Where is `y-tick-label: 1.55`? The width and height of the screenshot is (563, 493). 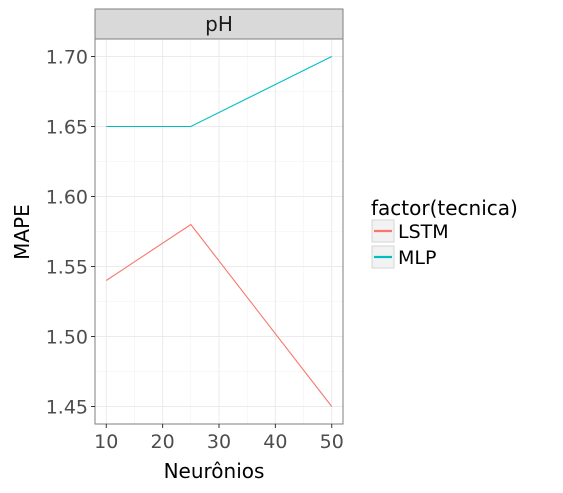 y-tick-label: 1.55 is located at coordinates (67, 268).